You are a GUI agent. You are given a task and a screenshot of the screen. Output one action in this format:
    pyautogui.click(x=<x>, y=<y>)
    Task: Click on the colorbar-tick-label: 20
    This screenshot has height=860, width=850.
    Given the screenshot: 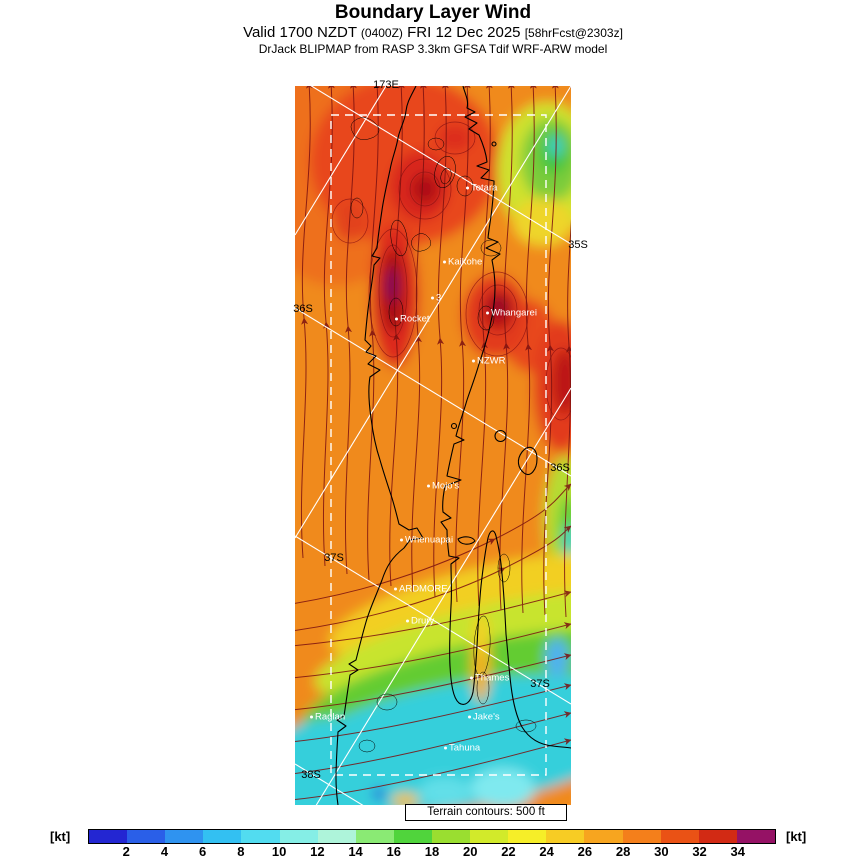 What is the action you would take?
    pyautogui.click(x=470, y=851)
    